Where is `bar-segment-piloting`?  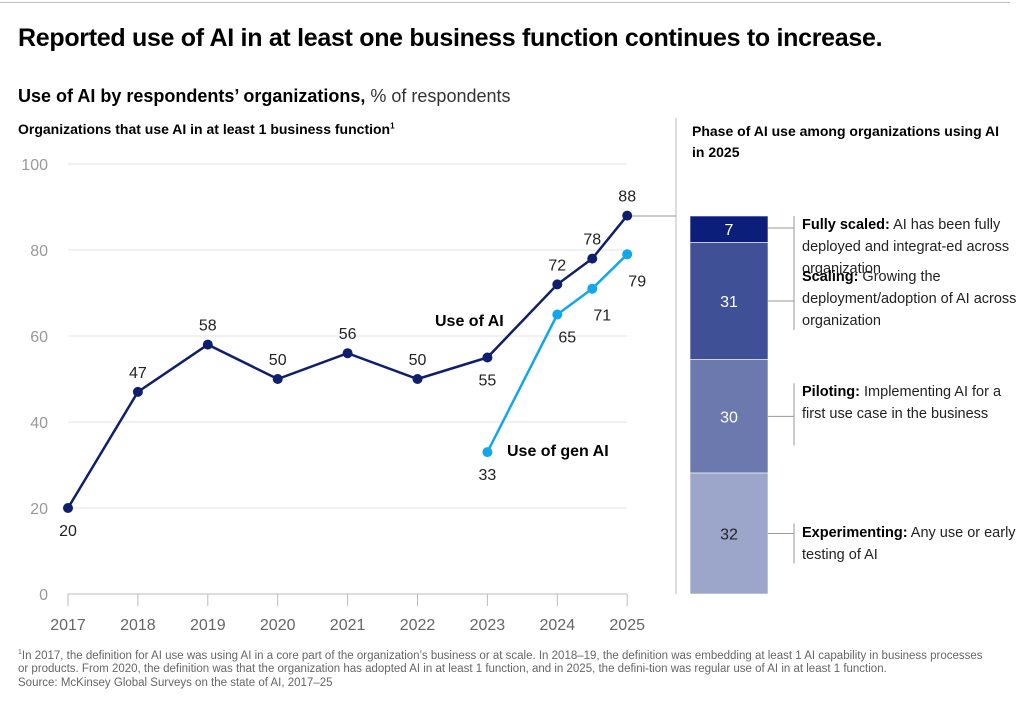
bar-segment-piloting is located at coordinates (729, 416).